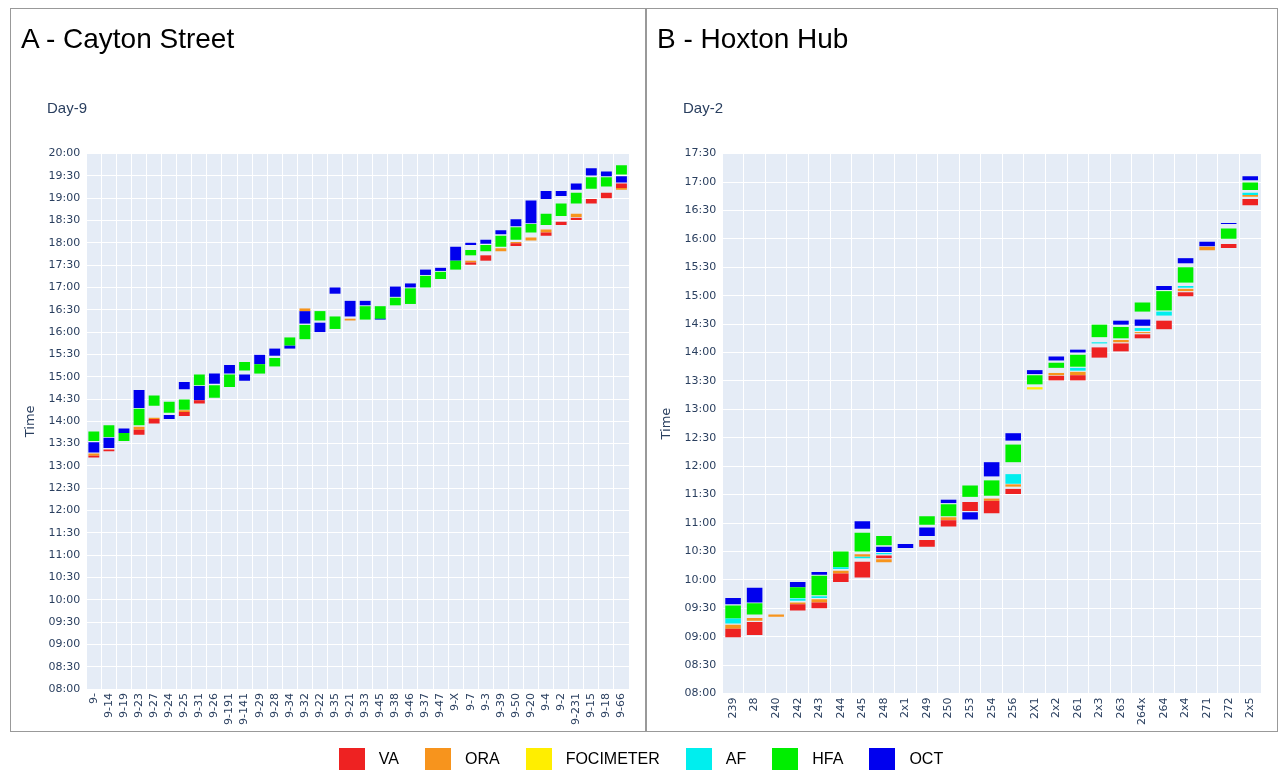 The height and width of the screenshot is (772, 1282). What do you see at coordinates (776, 708) in the screenshot?
I see `x-tick-label: 240` at bounding box center [776, 708].